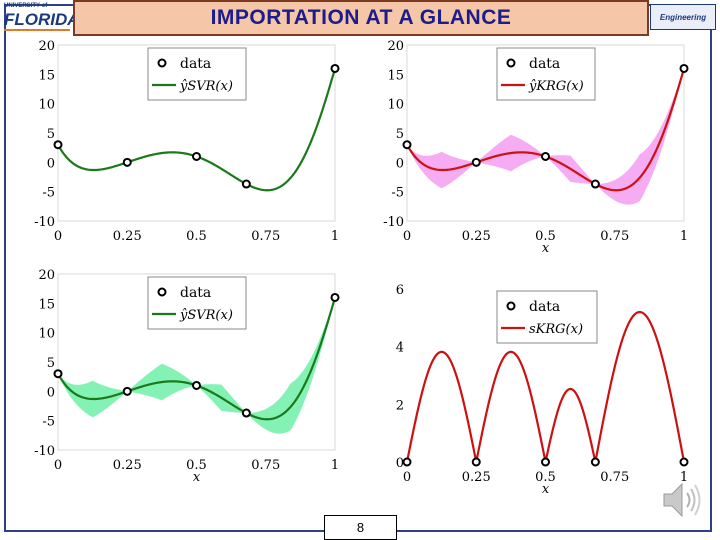  What do you see at coordinates (556, 329) in the screenshot?
I see `legend-label-model: sKRG(x)` at bounding box center [556, 329].